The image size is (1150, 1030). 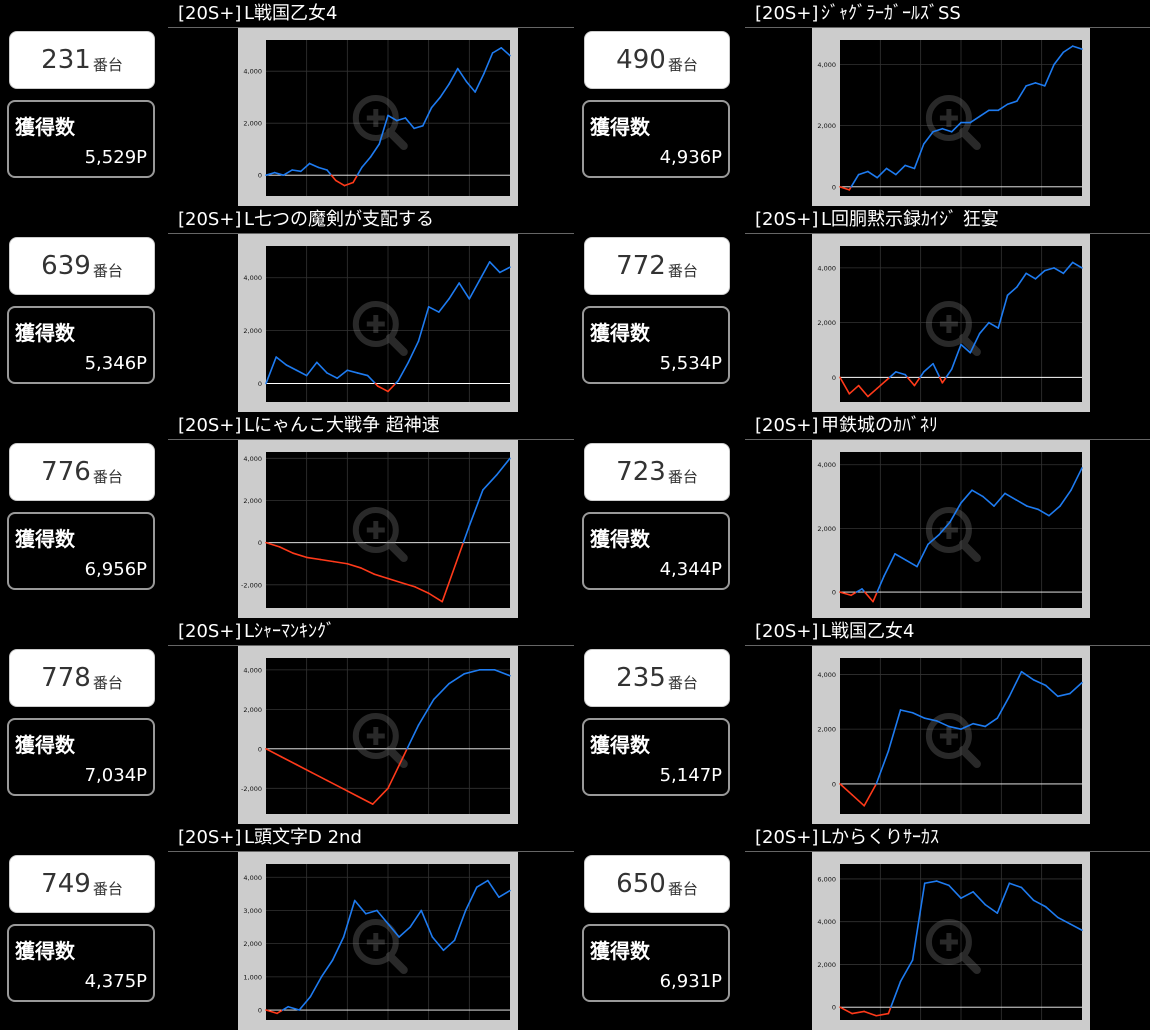 I want to click on machine-number-box: 772 番台, so click(x=657, y=266).